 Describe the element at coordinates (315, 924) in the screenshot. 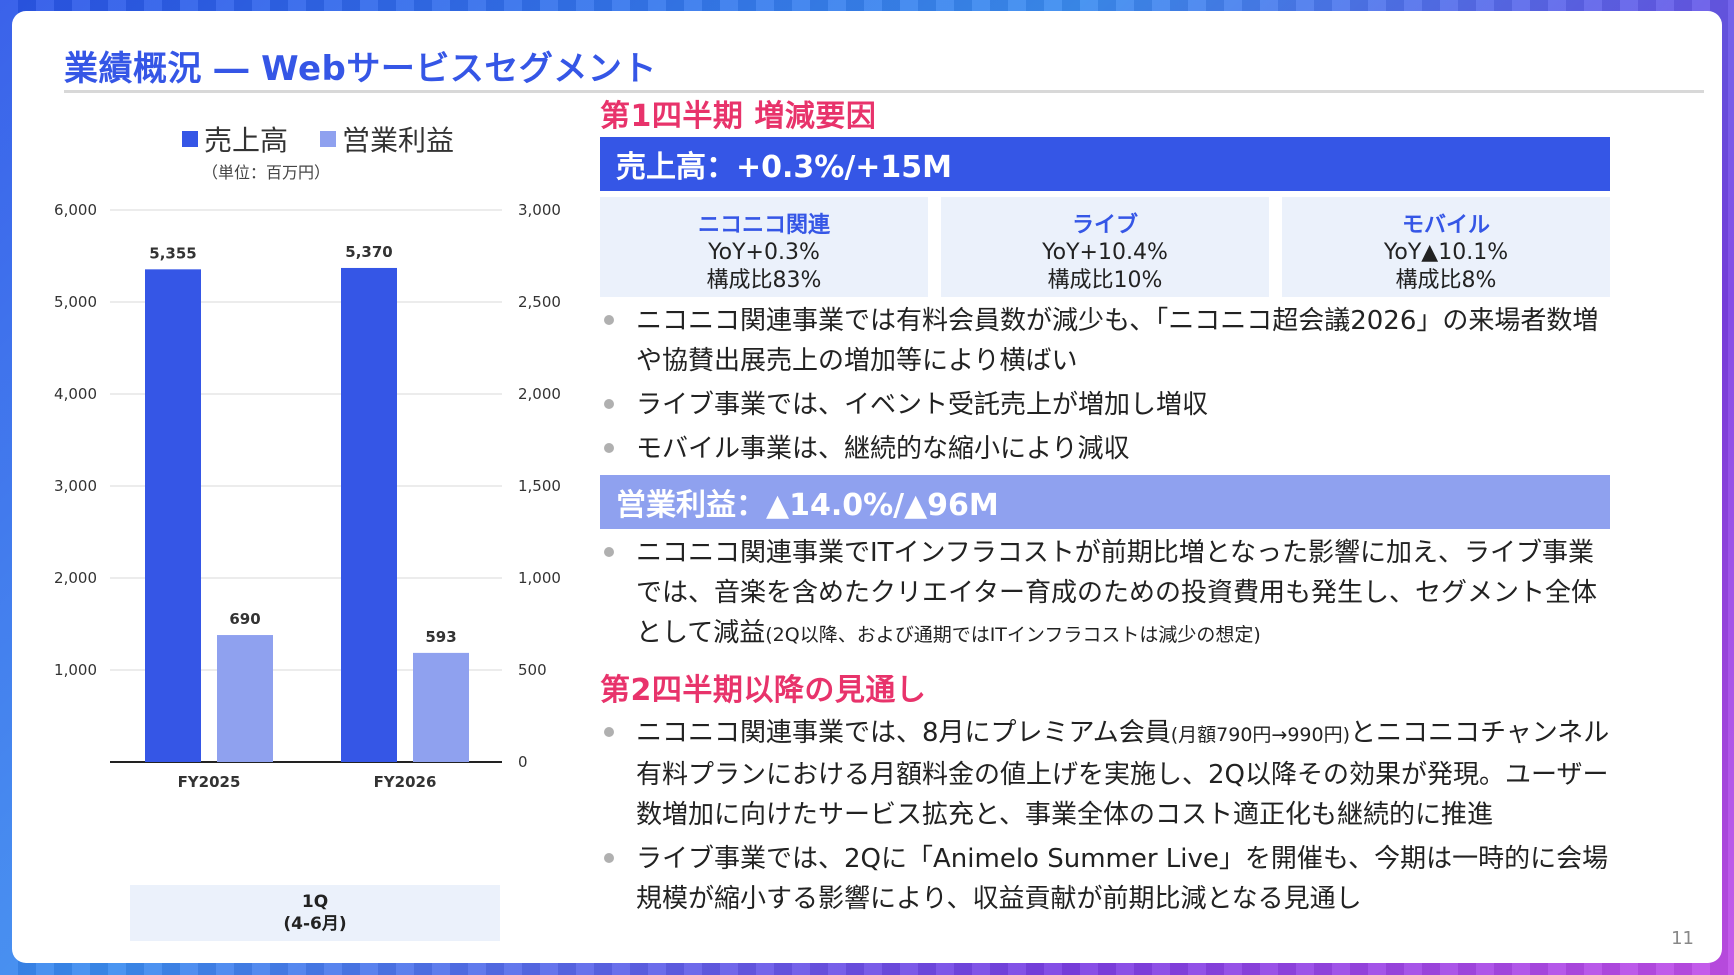

I see `period-label-months: (4-6月)` at that location.